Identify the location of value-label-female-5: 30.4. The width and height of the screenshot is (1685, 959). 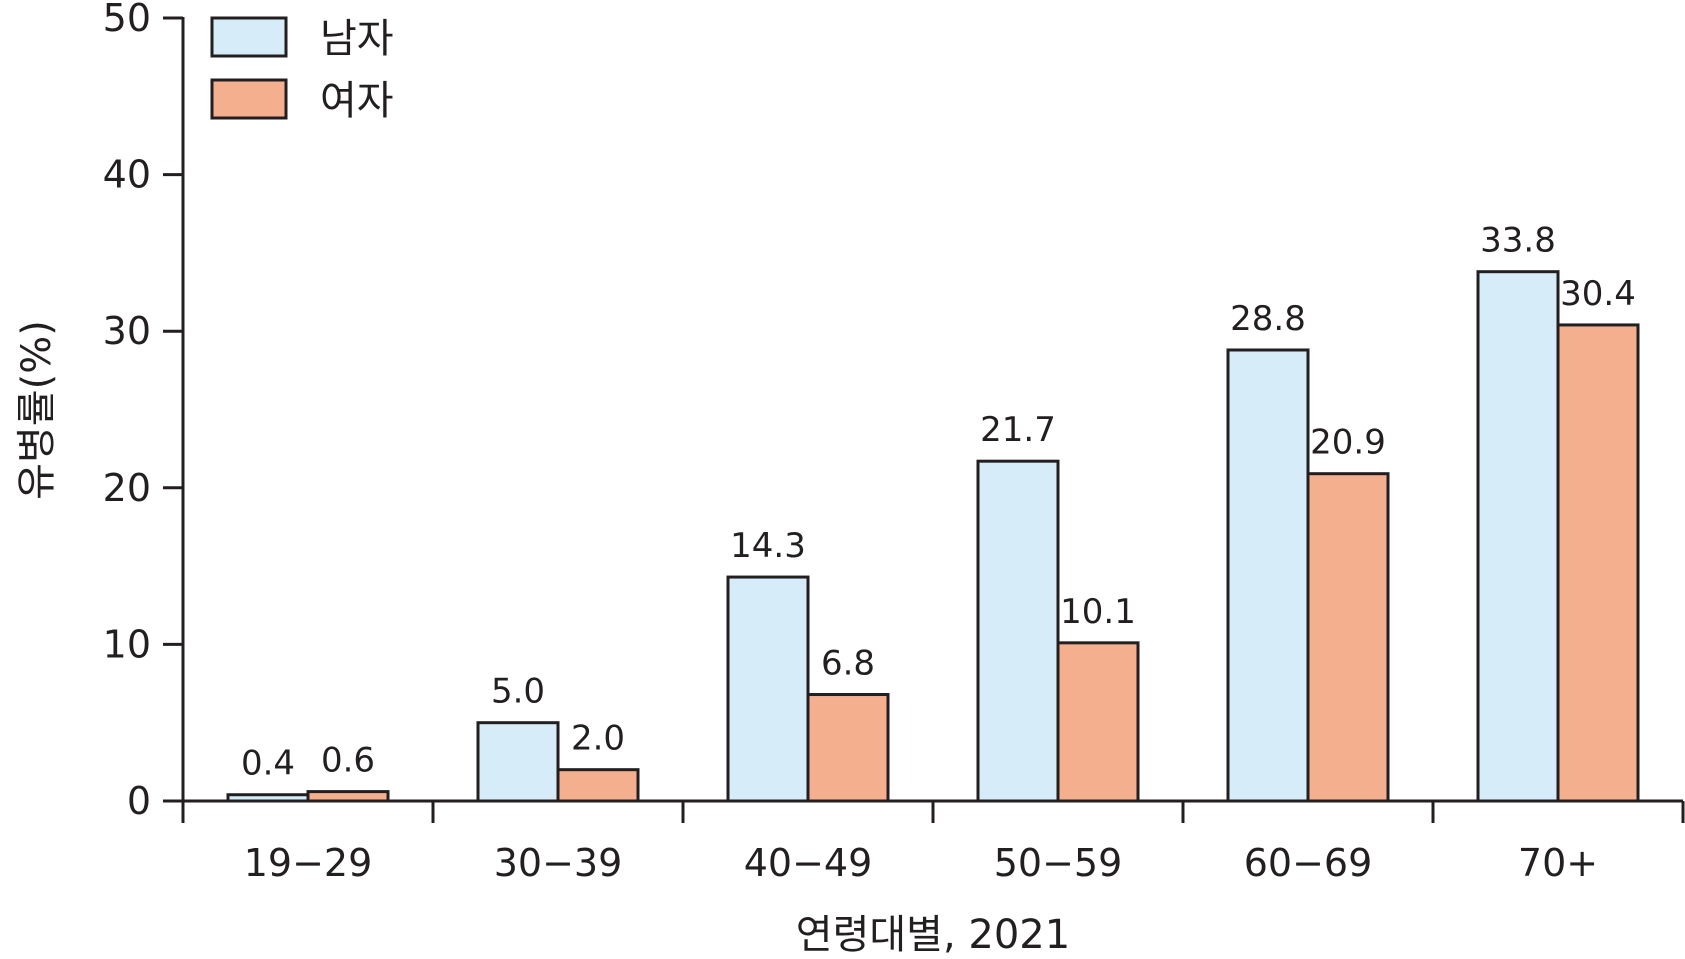
(1598, 294).